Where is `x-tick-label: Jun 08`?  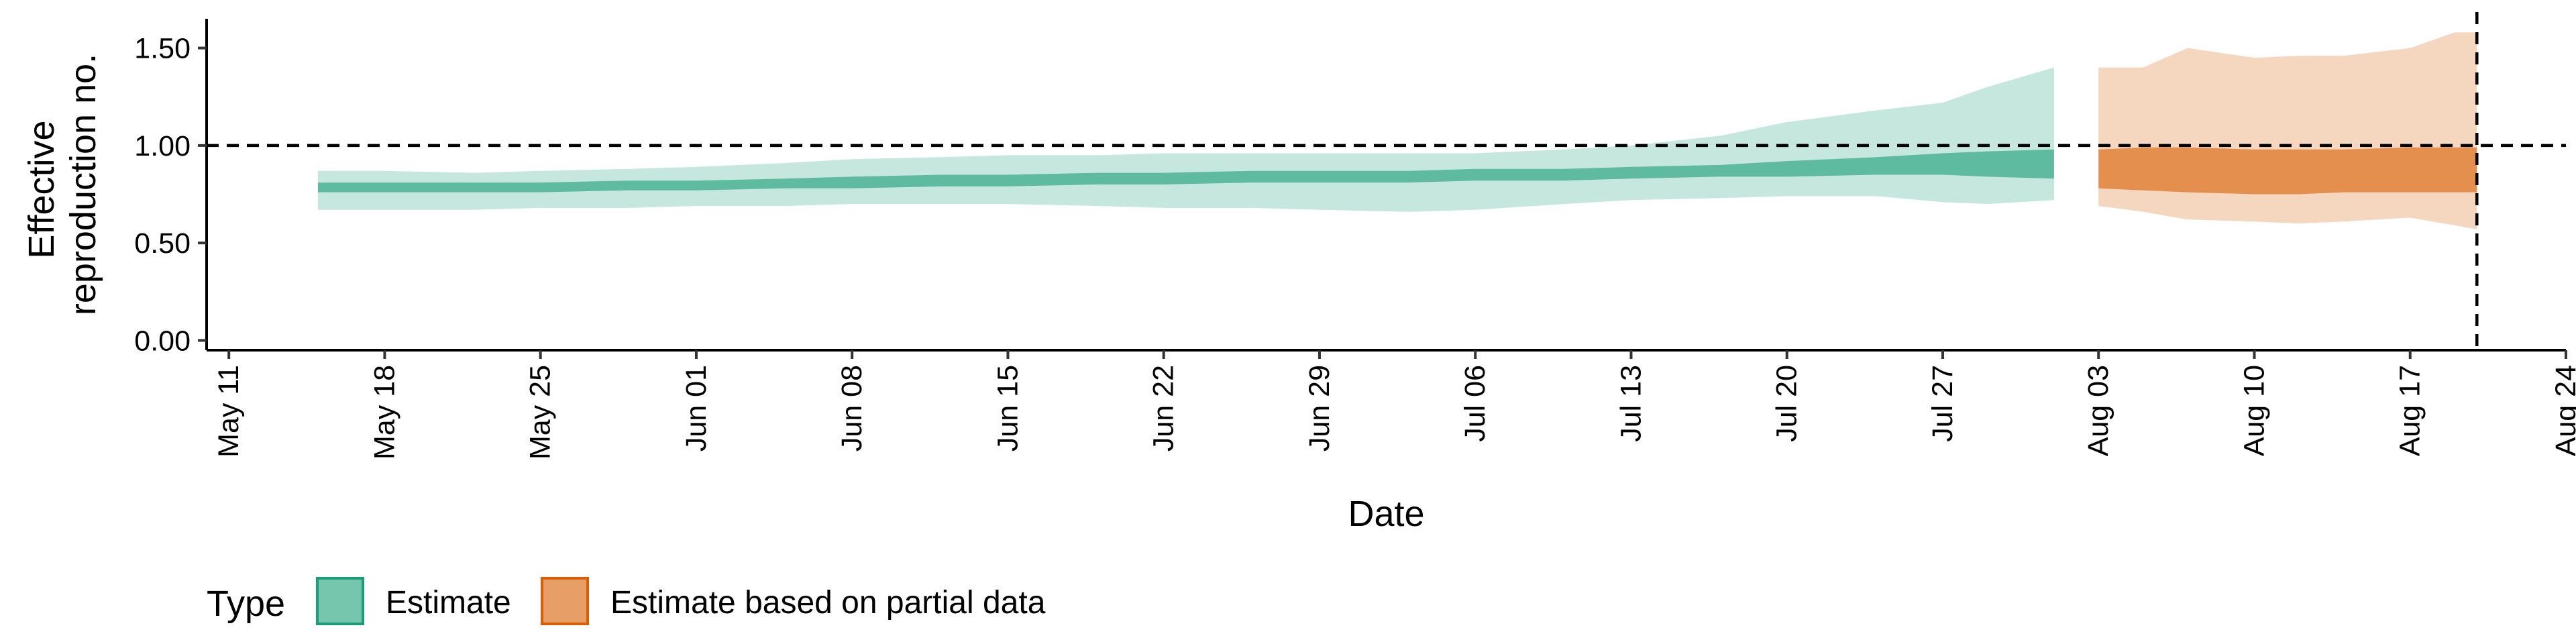
x-tick-label: Jun 08 is located at coordinates (852, 408).